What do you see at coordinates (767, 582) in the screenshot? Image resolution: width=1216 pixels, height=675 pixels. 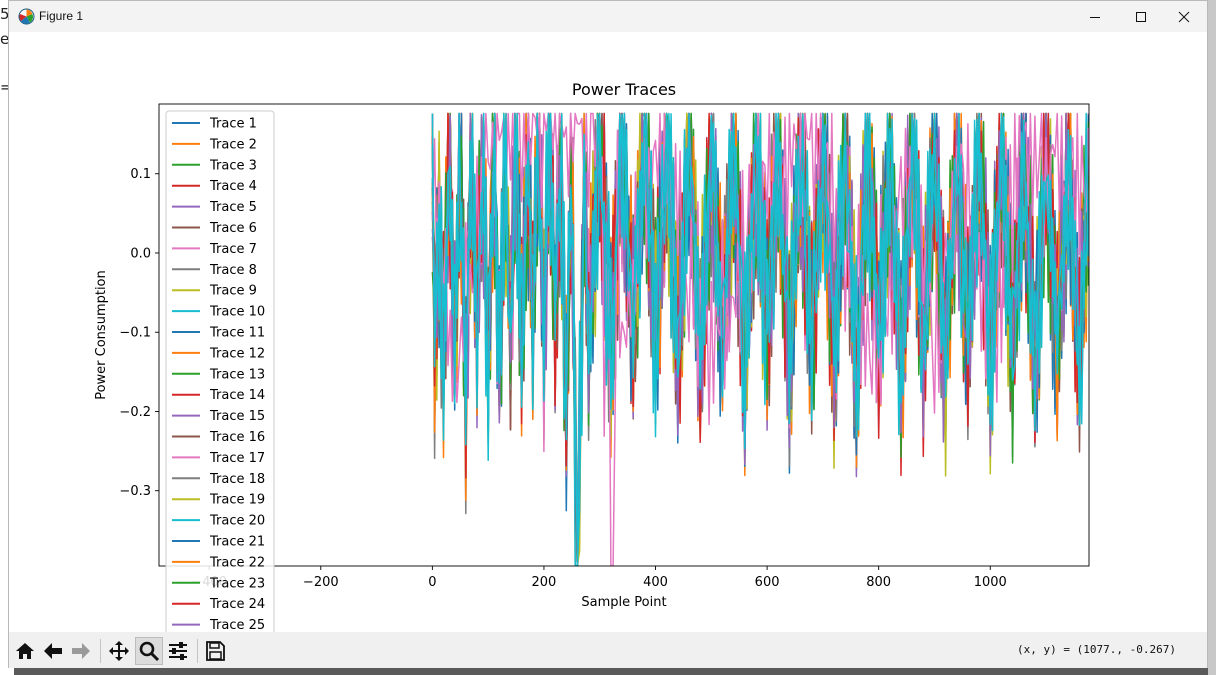 I see `x-tick-label: 600` at bounding box center [767, 582].